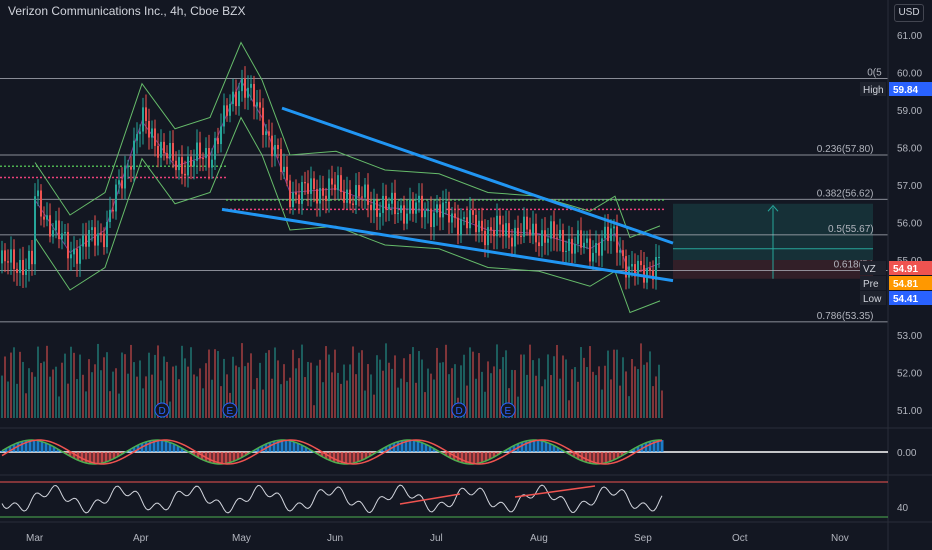 Image resolution: width=932 pixels, height=550 pixels. Describe the element at coordinates (447, 245) in the screenshot. I see `channel-lower-line` at that location.